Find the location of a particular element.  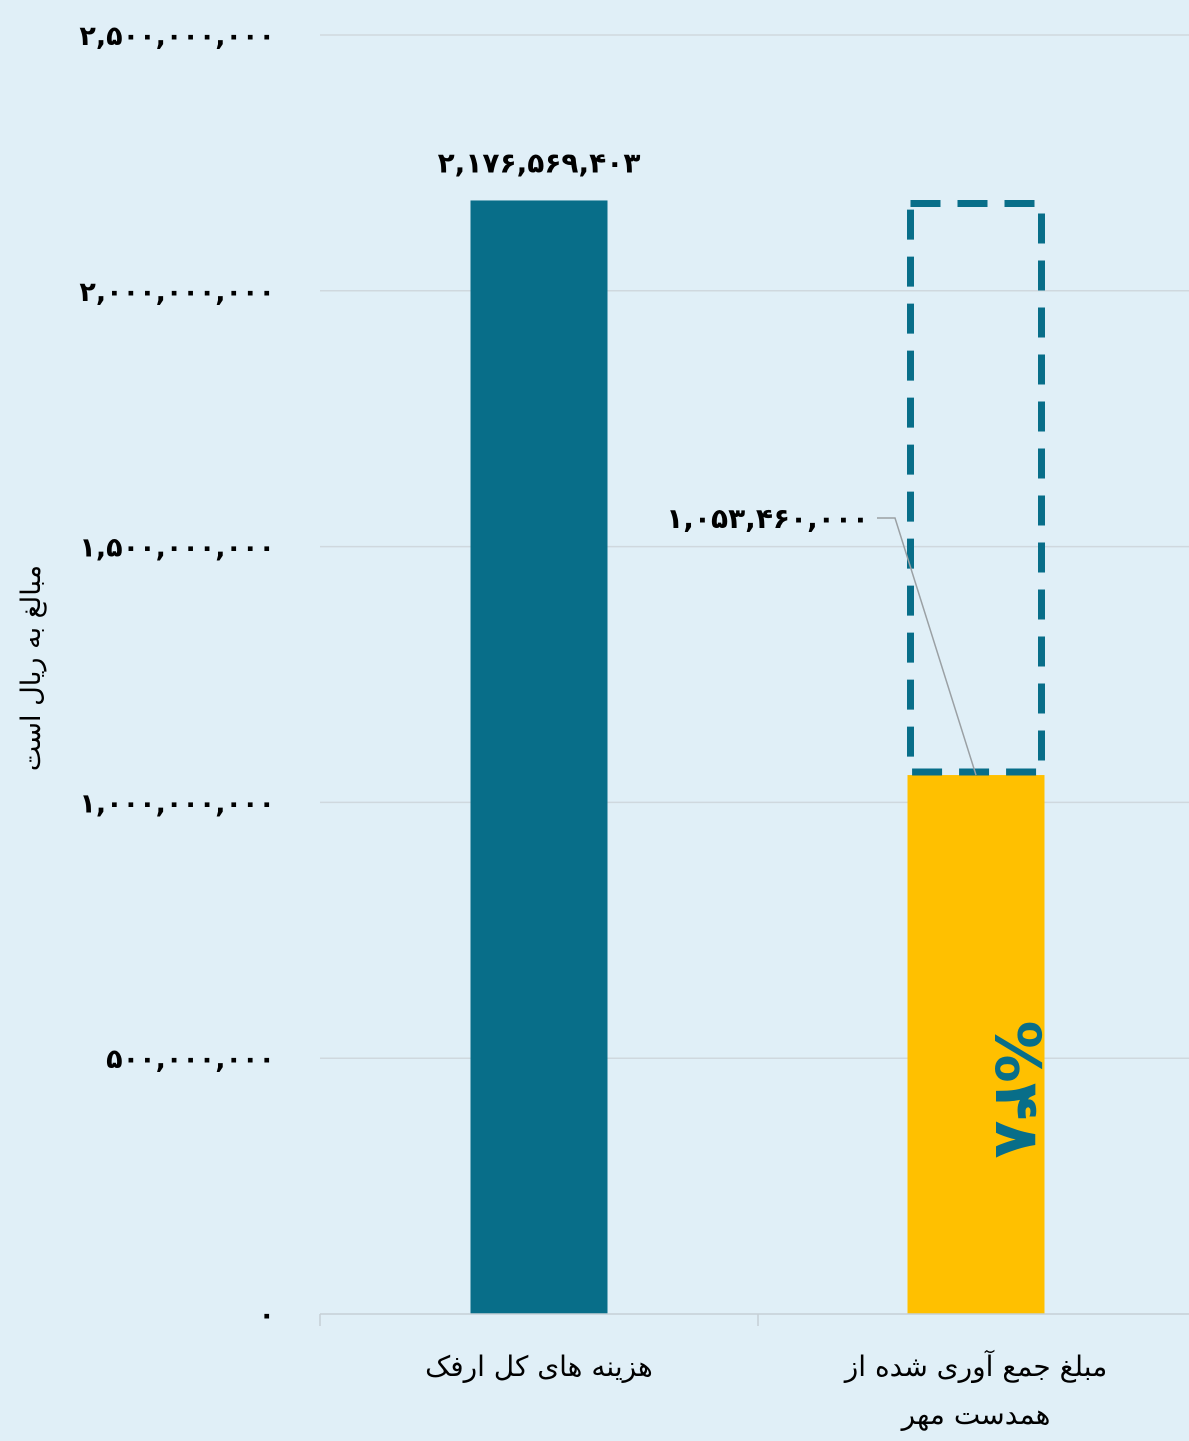

y-tick-label: ۲,۰۰۰,۰۰۰,۰۰۰ is located at coordinates (177, 292).